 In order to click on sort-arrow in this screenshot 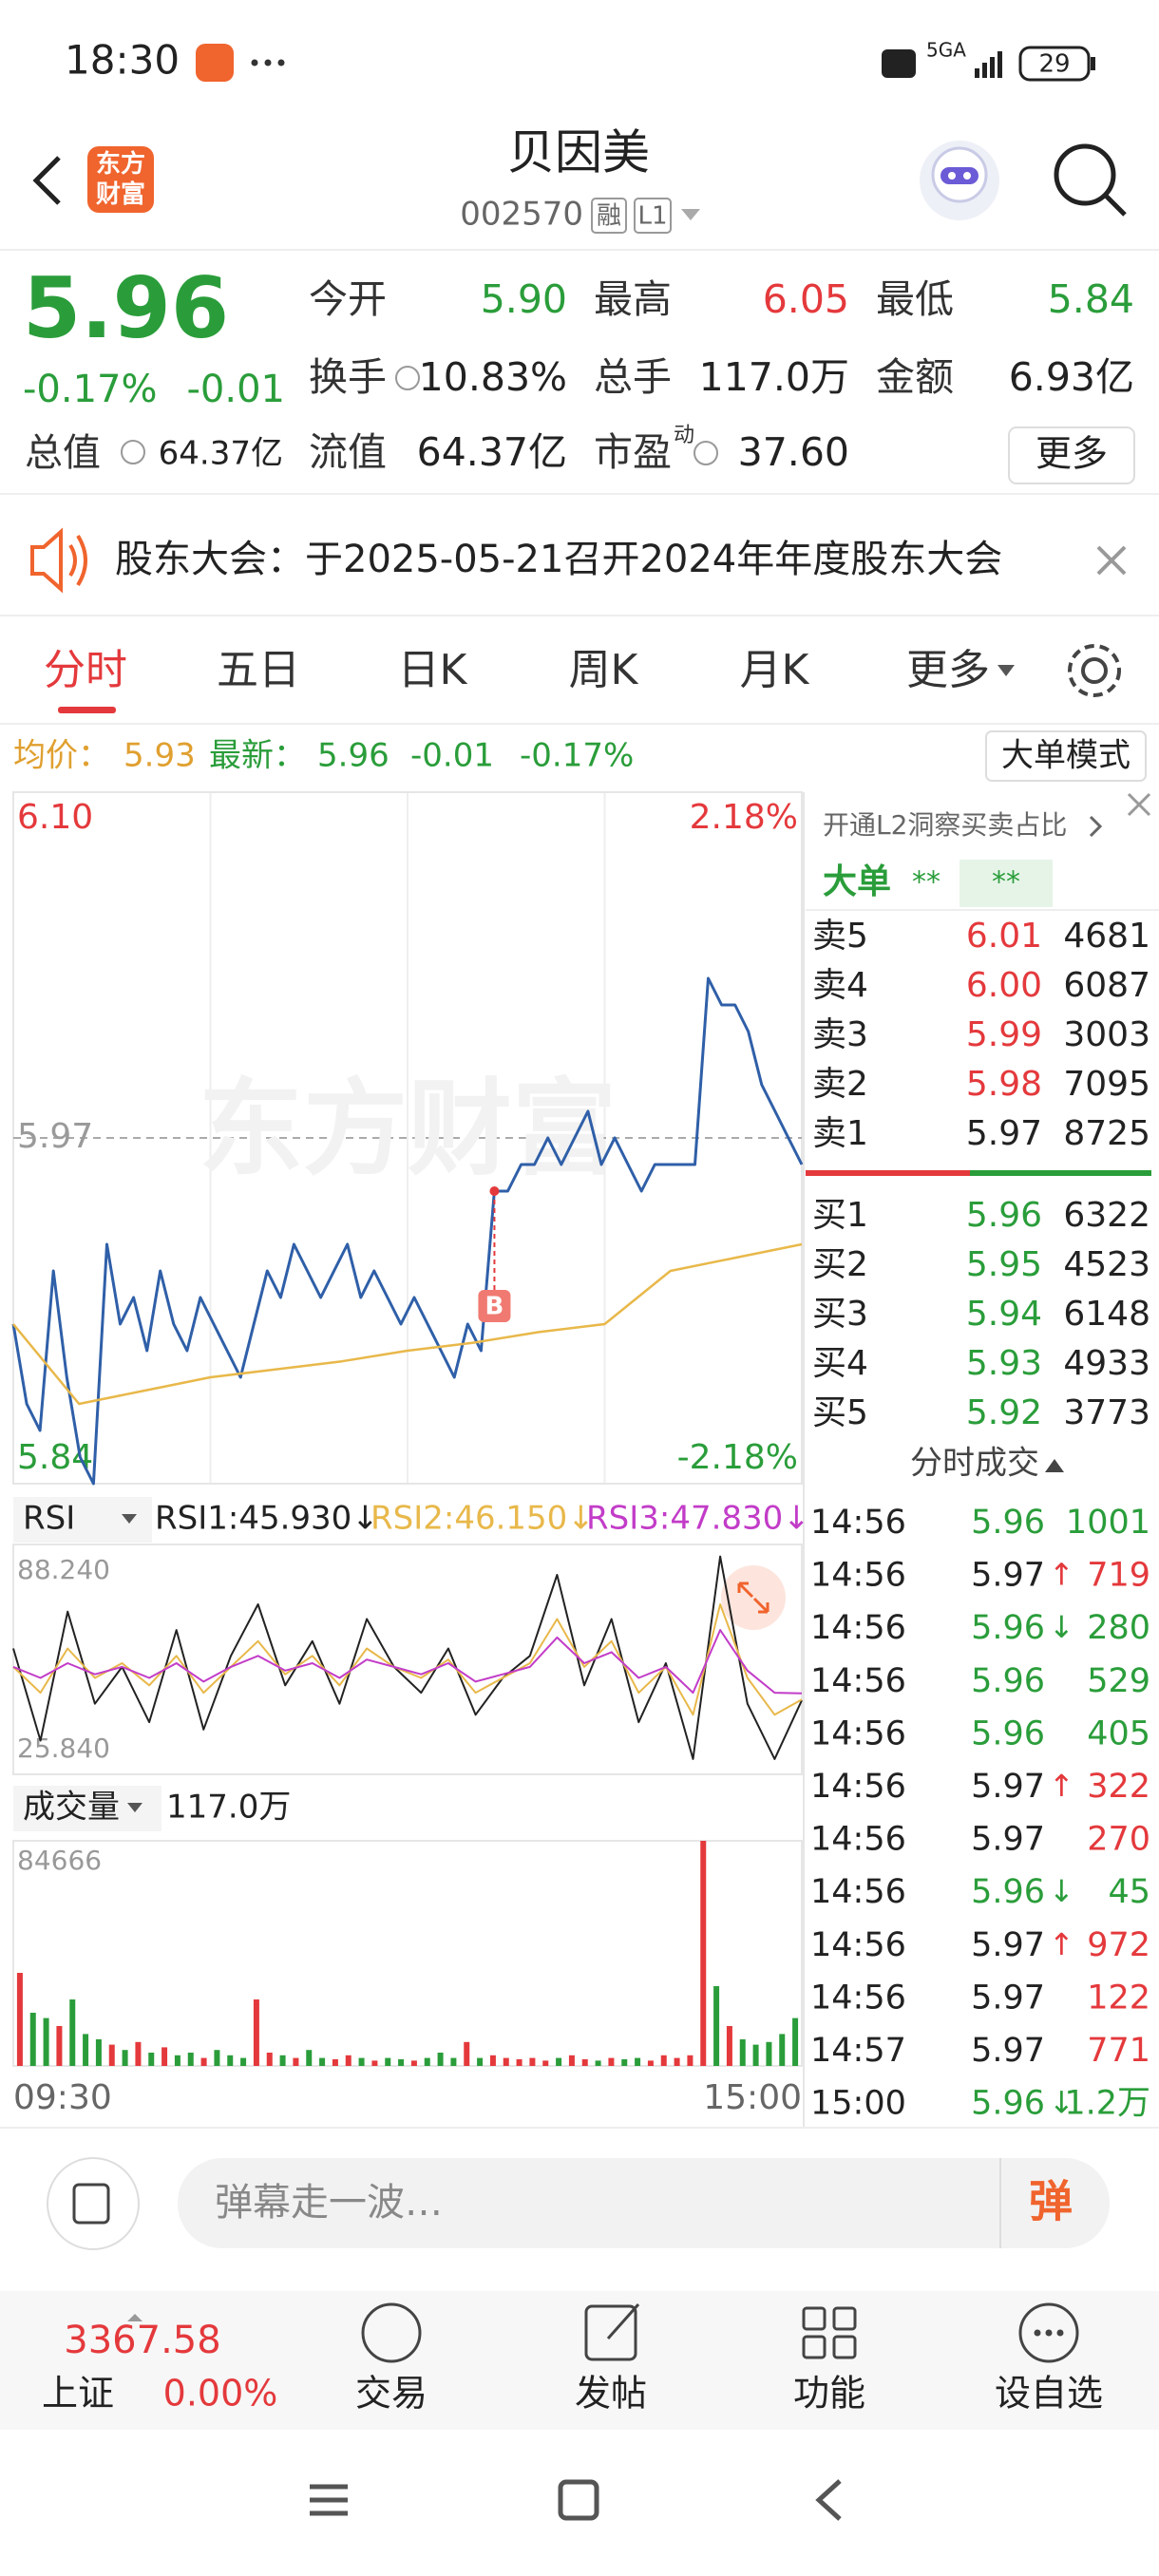, I will do `click(1054, 1465)`.